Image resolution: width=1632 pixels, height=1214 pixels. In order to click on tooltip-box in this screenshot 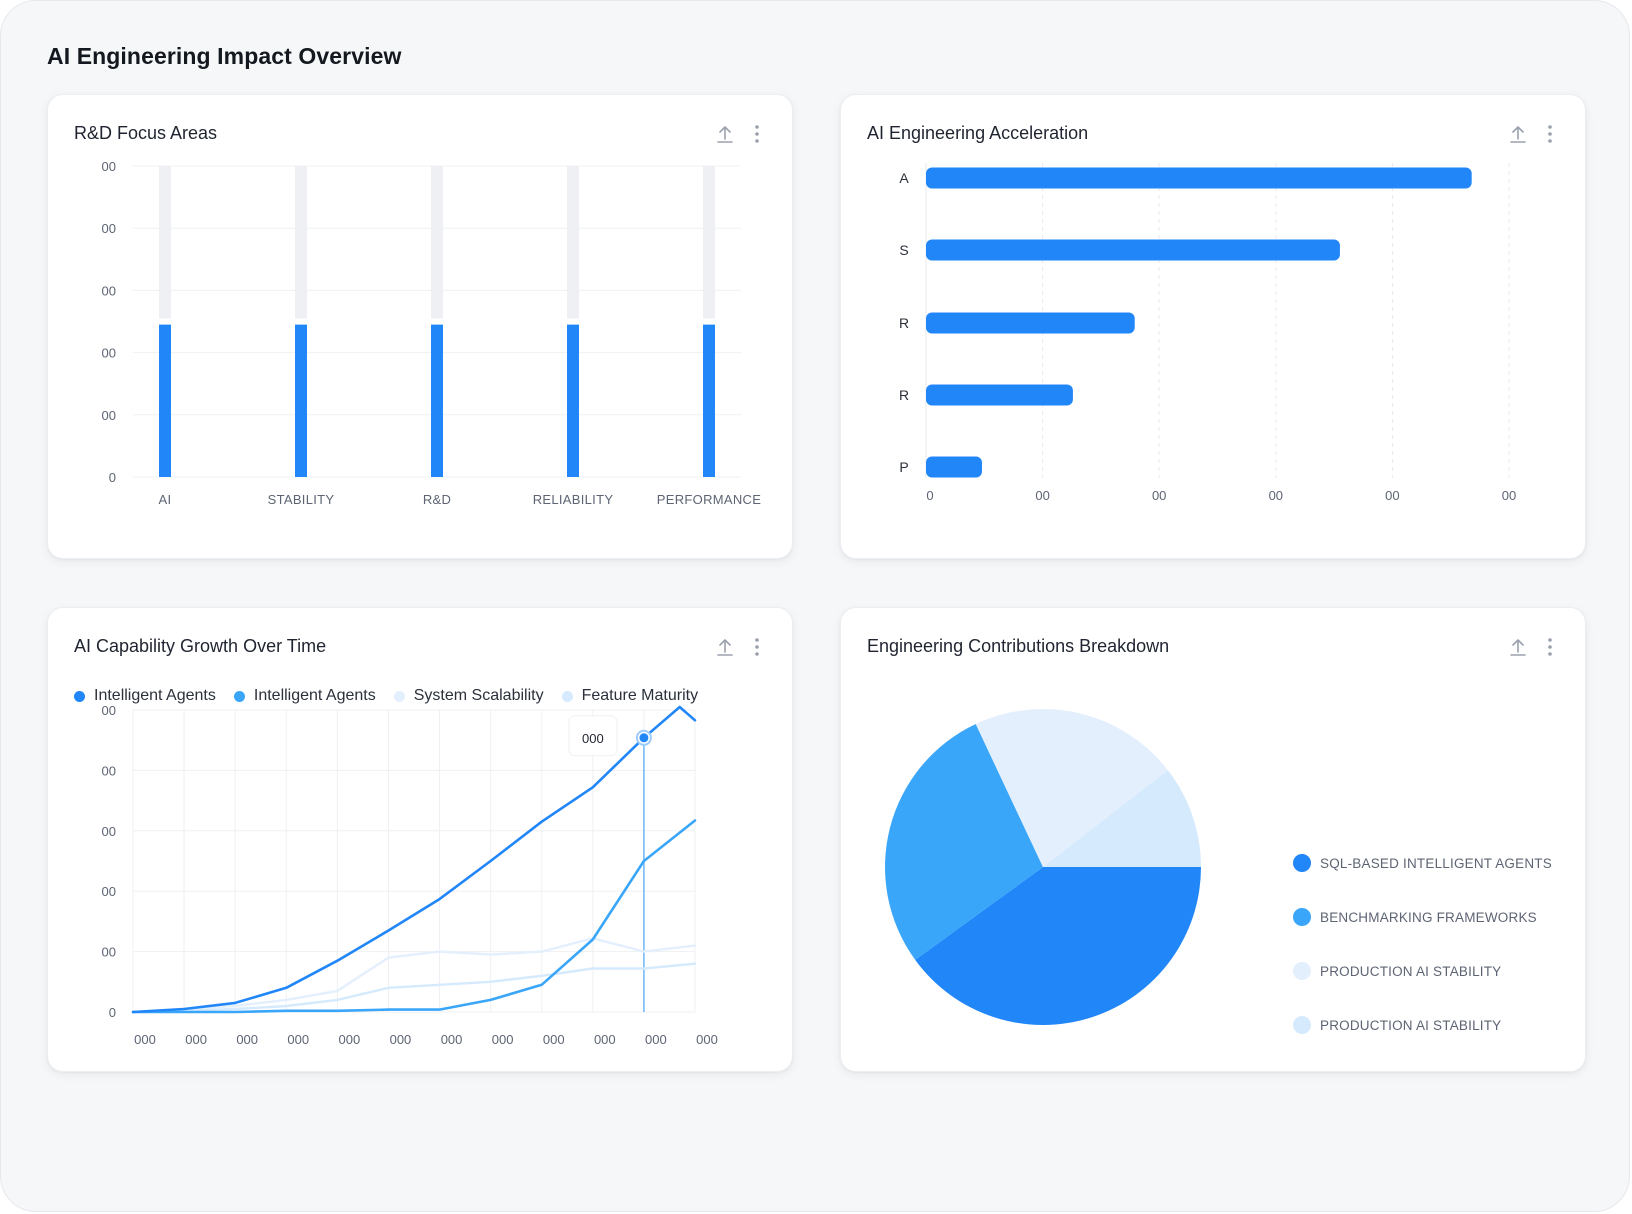, I will do `click(593, 736)`.